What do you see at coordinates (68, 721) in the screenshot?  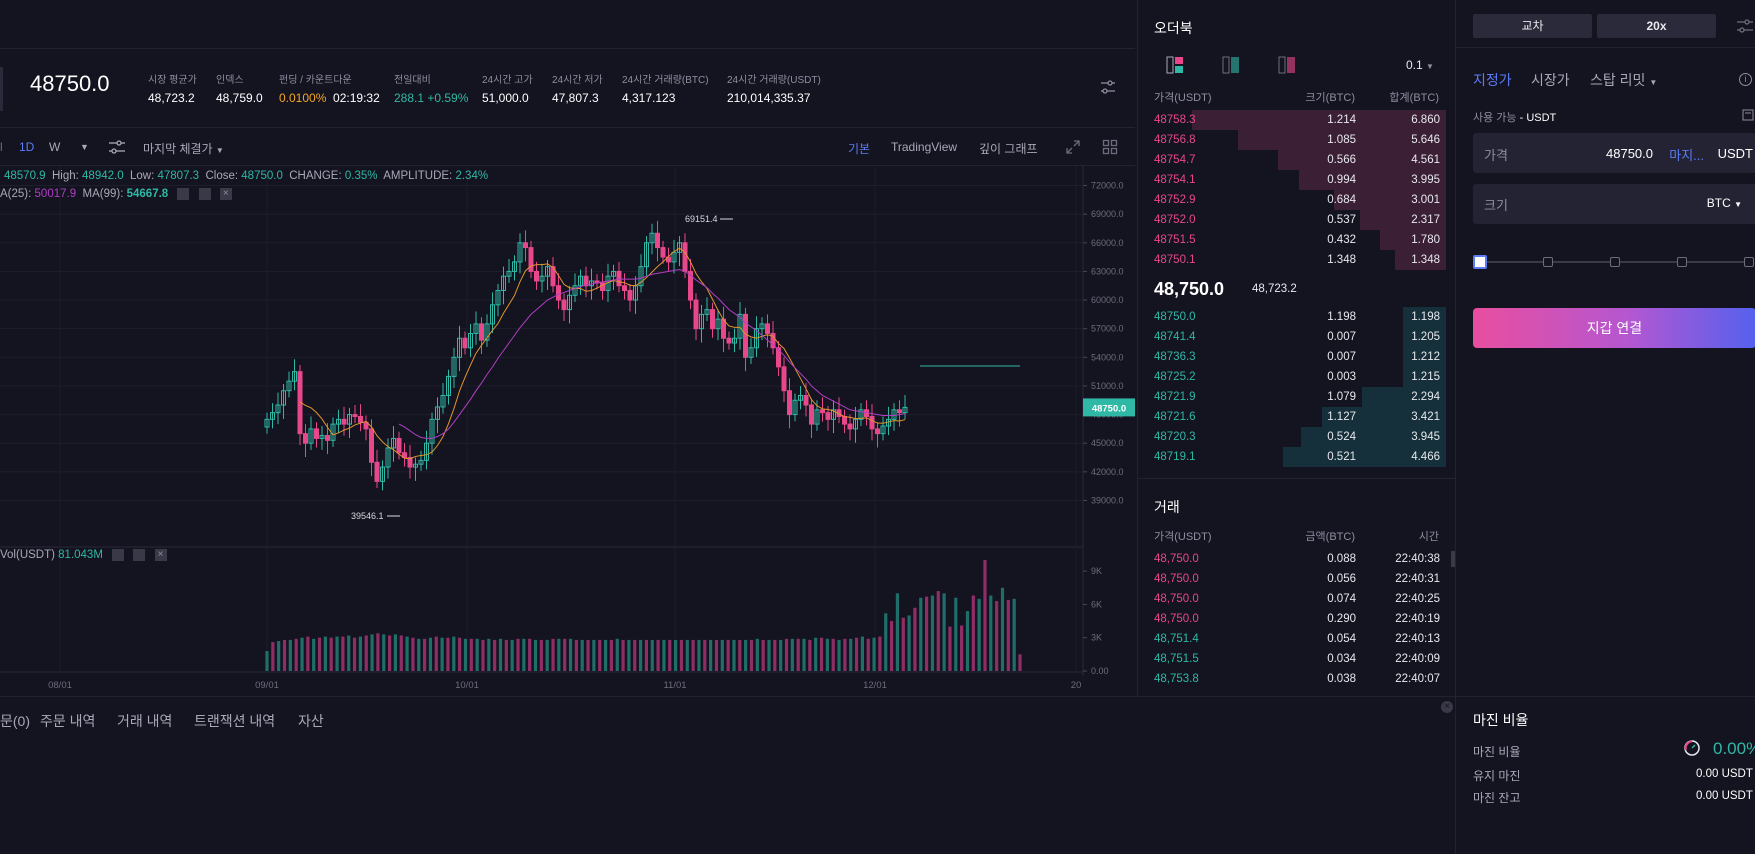 I see `tab-order-history: 주문 내역` at bounding box center [68, 721].